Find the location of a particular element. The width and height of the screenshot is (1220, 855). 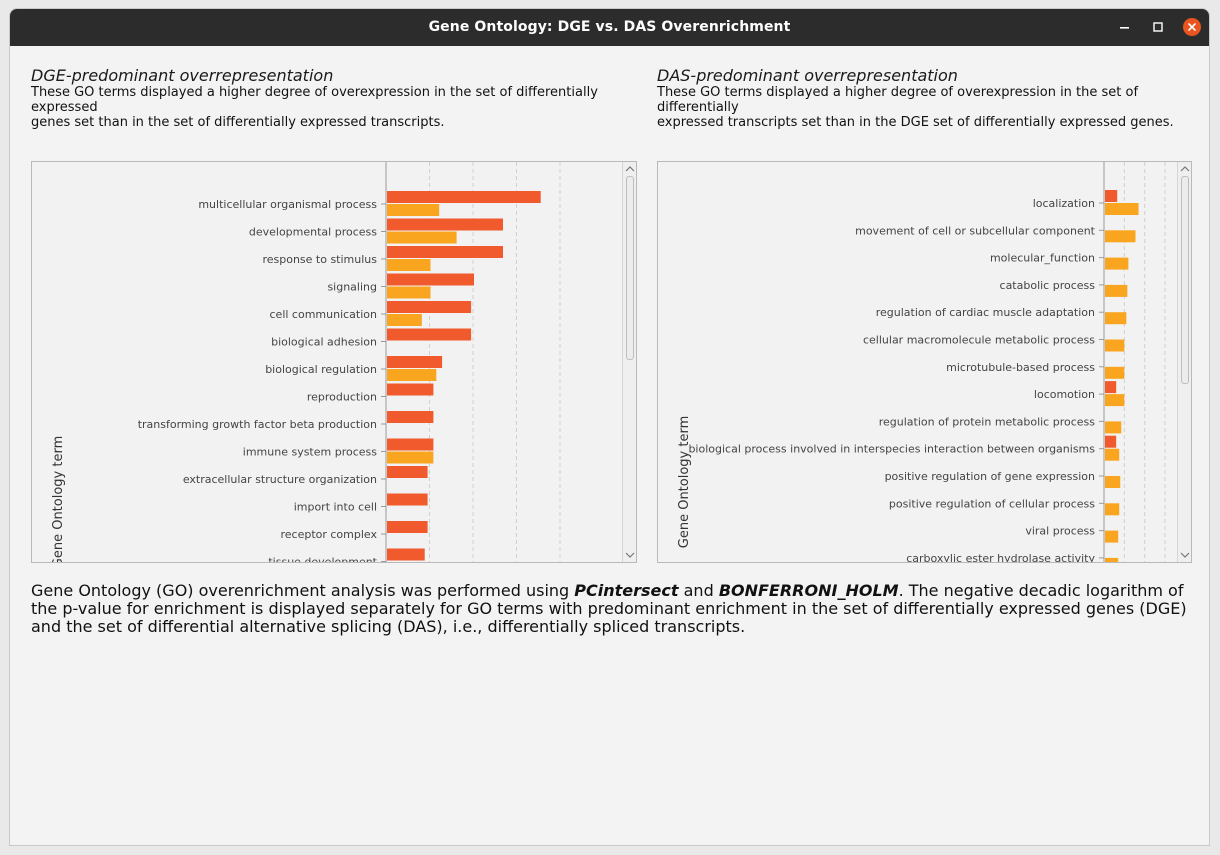

das-tick-label: catabolic process is located at coordinates (1048, 285).